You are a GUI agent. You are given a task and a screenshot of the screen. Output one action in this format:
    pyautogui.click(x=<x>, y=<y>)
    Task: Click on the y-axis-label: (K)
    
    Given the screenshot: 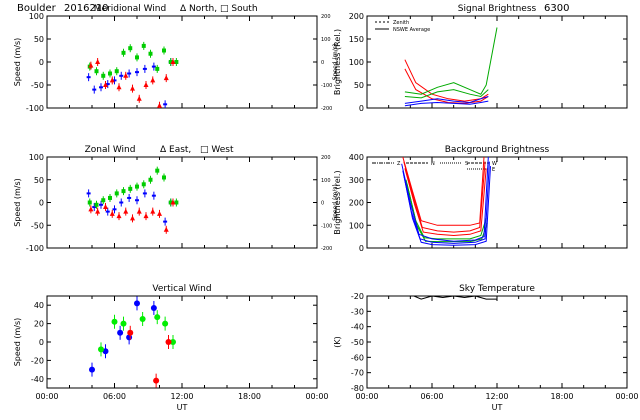 What is the action you would take?
    pyautogui.click(x=337, y=342)
    